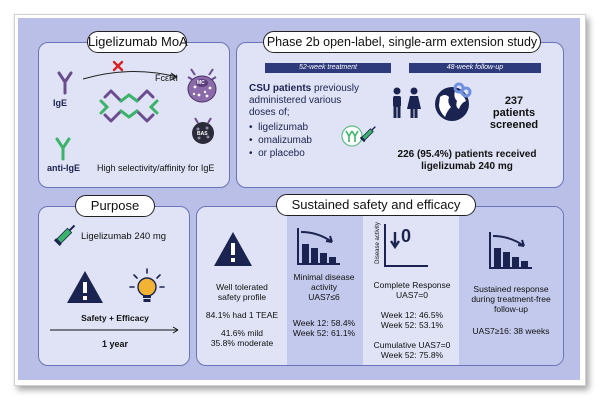 The height and width of the screenshot is (400, 600). Describe the element at coordinates (412, 295) in the screenshot. I see `complete-line2: UAS7=0` at that location.